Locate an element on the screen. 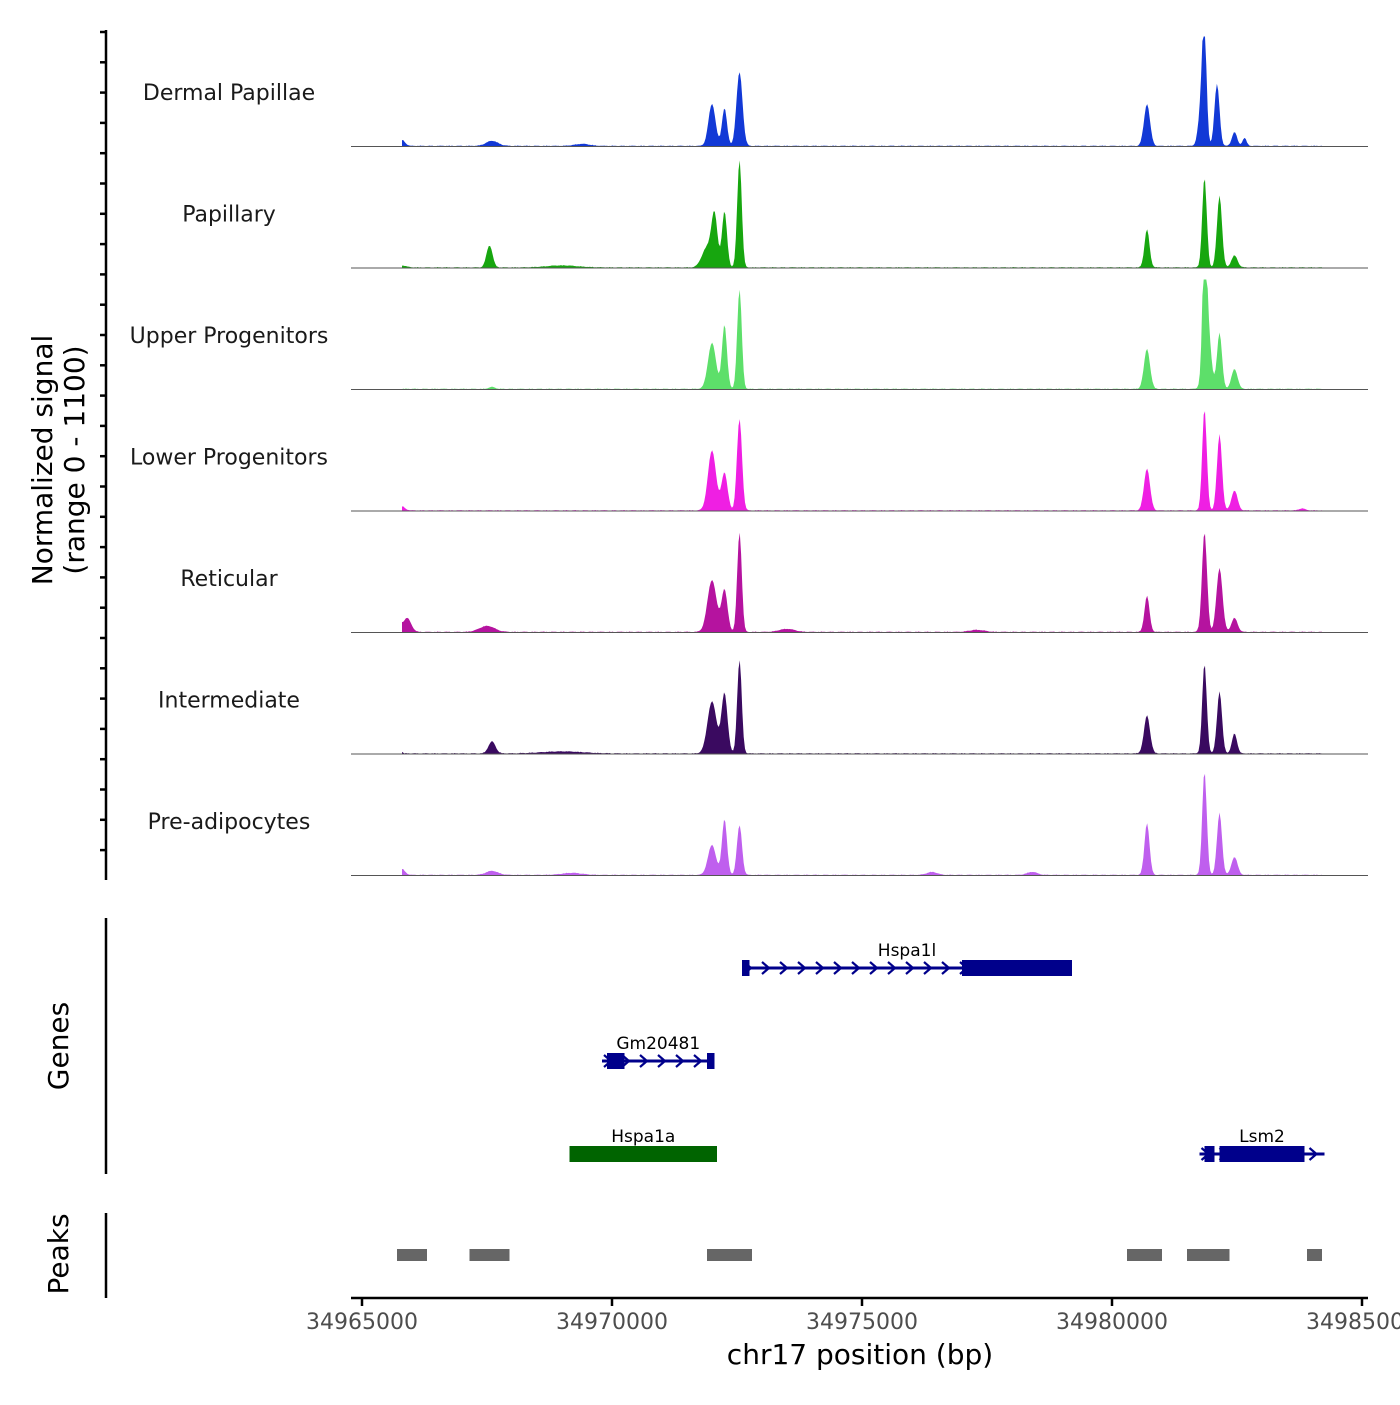  signal-track: Reticular is located at coordinates (774, 582).